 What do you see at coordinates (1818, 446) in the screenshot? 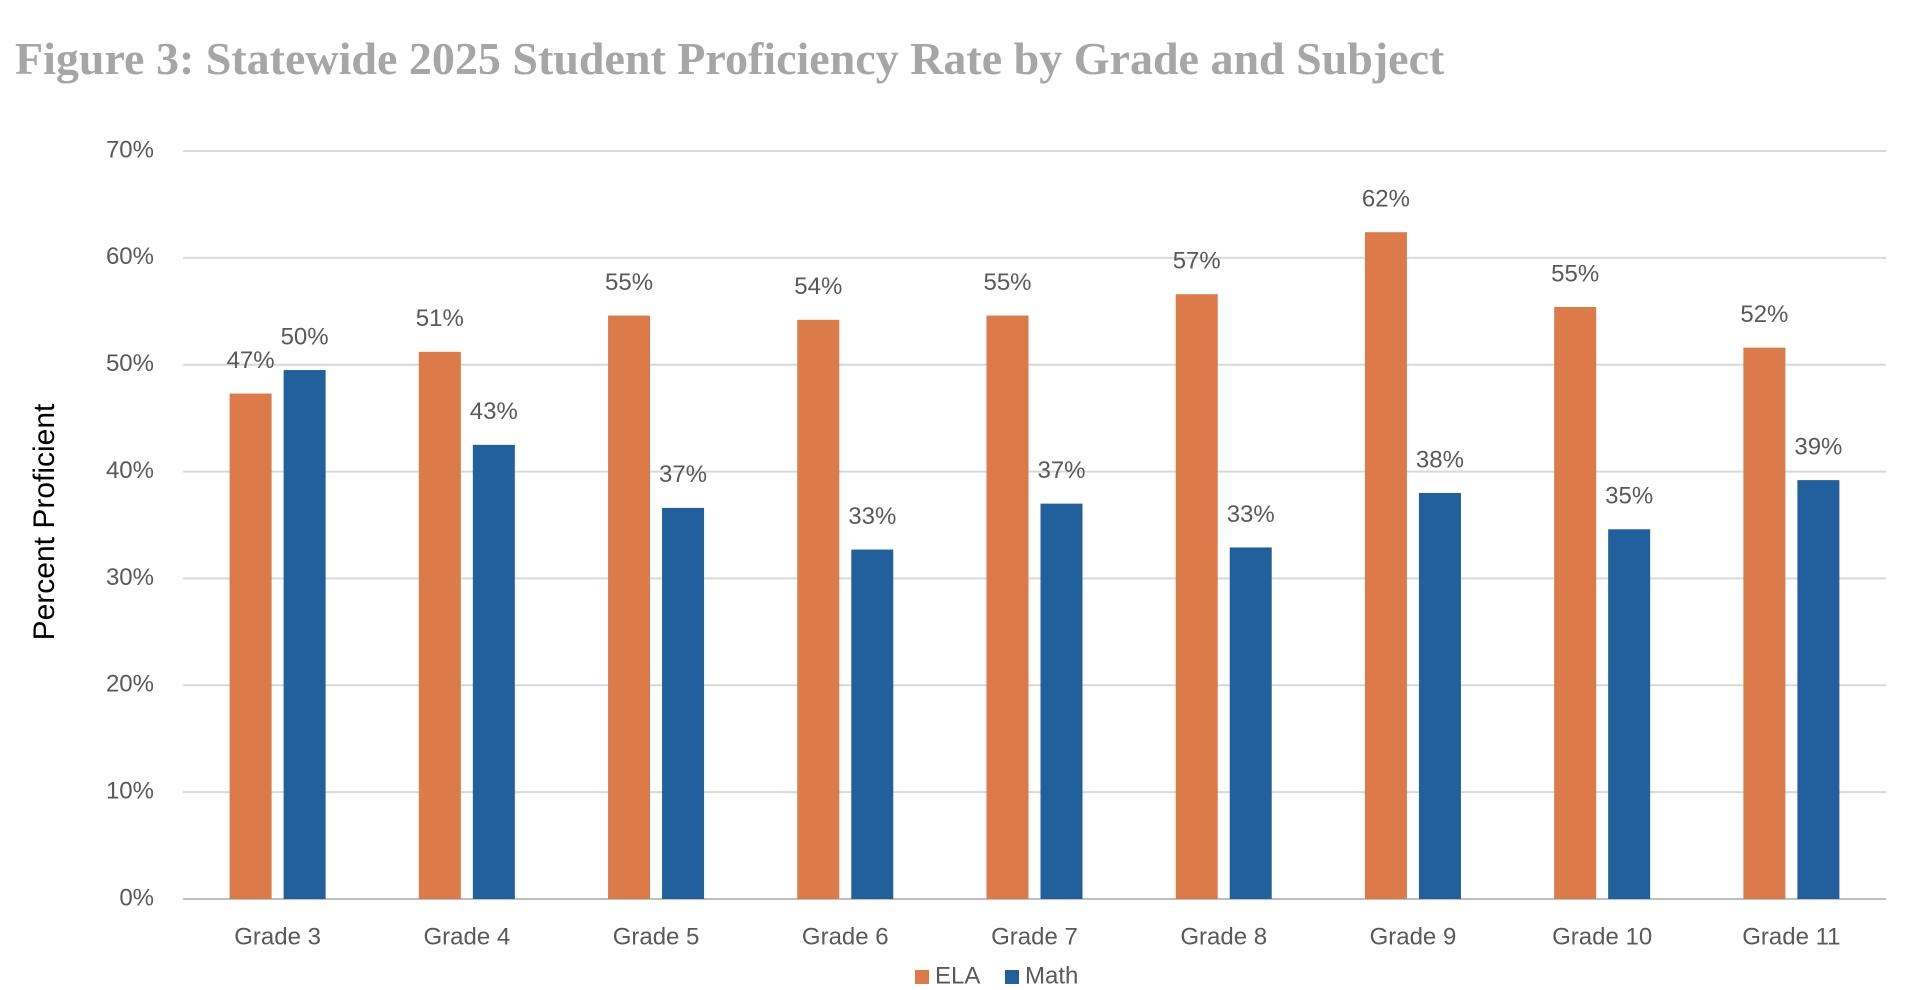
I see `value-label: 39%` at bounding box center [1818, 446].